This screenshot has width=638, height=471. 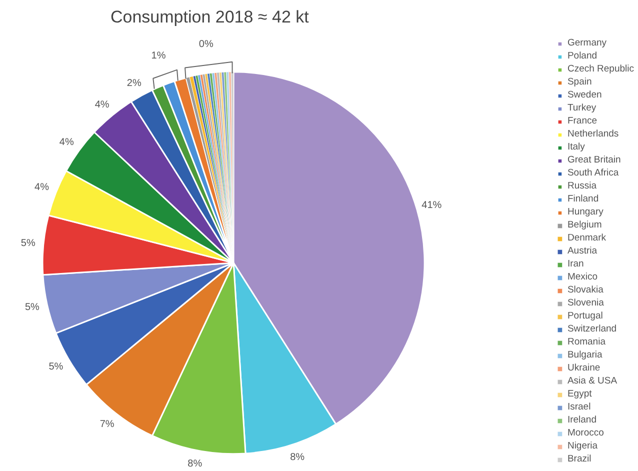 What do you see at coordinates (593, 134) in the screenshot?
I see `legend-label: Netherlands` at bounding box center [593, 134].